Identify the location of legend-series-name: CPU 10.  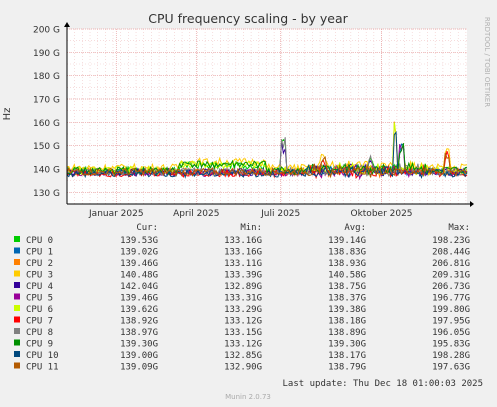
(42, 356).